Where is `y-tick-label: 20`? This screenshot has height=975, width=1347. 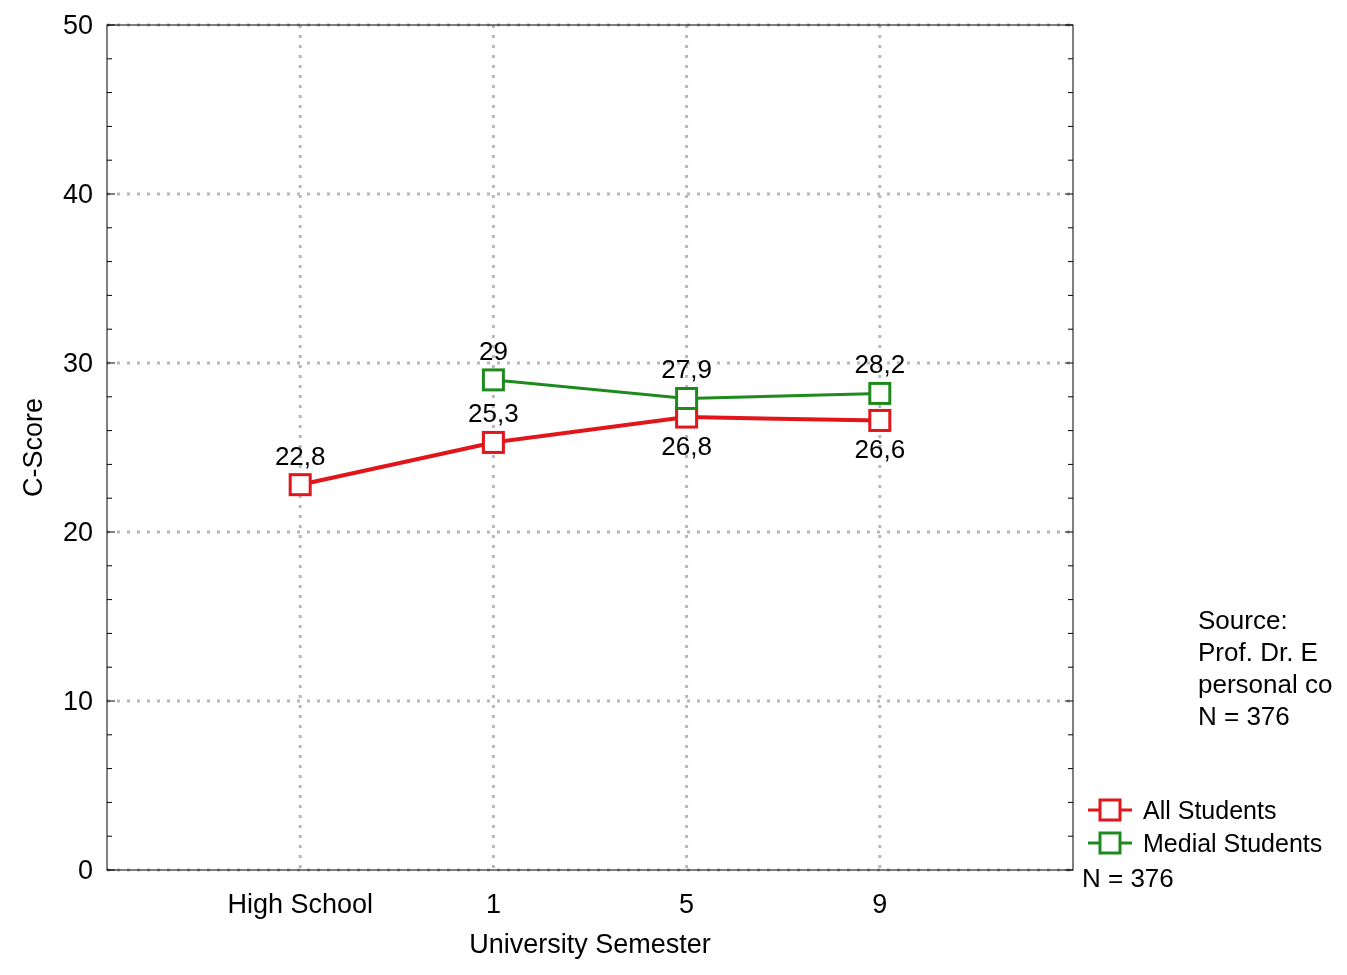 y-tick-label: 20 is located at coordinates (77, 532).